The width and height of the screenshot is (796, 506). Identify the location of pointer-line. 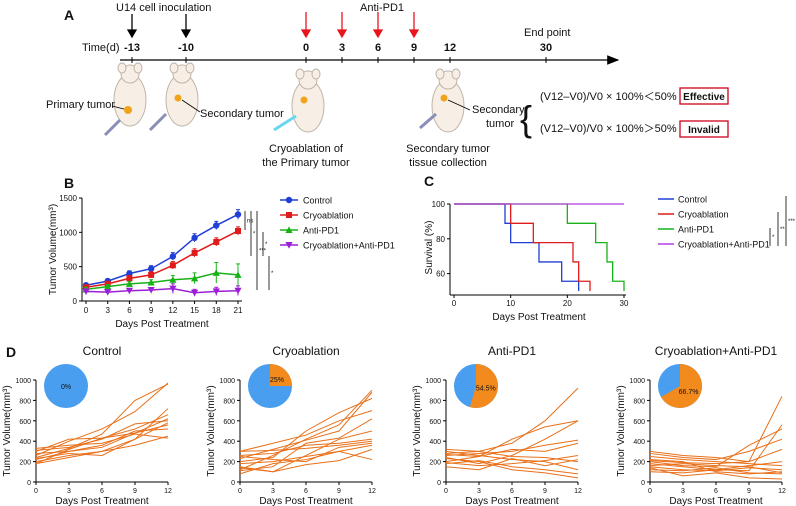
(459, 105).